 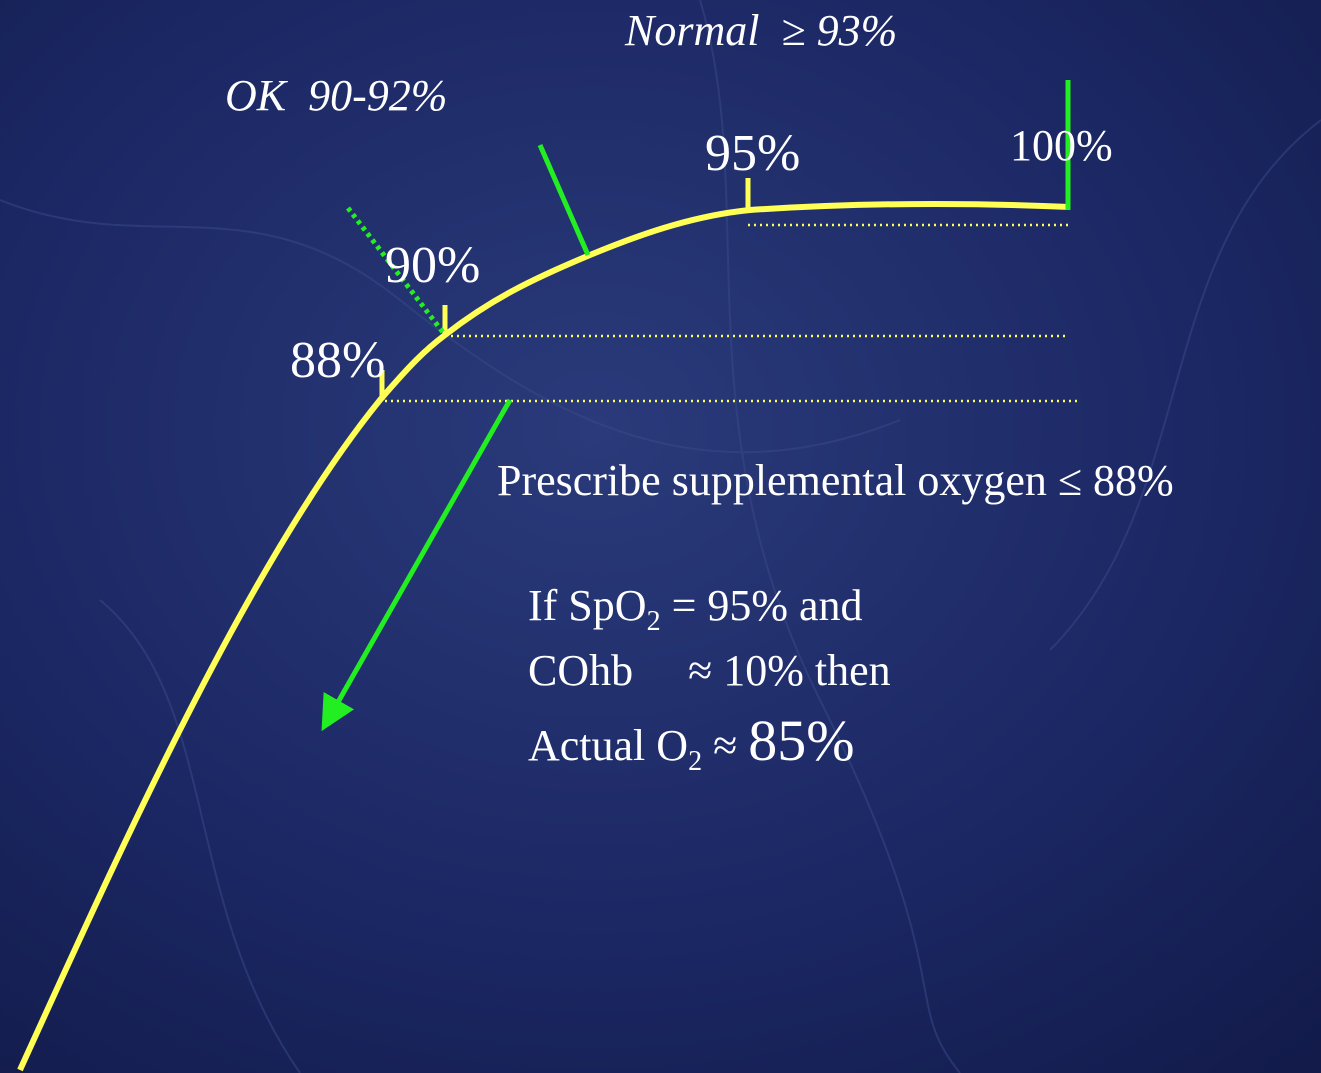 What do you see at coordinates (709, 670) in the screenshot?
I see `example-line-2: COhb ≈ 10% then` at bounding box center [709, 670].